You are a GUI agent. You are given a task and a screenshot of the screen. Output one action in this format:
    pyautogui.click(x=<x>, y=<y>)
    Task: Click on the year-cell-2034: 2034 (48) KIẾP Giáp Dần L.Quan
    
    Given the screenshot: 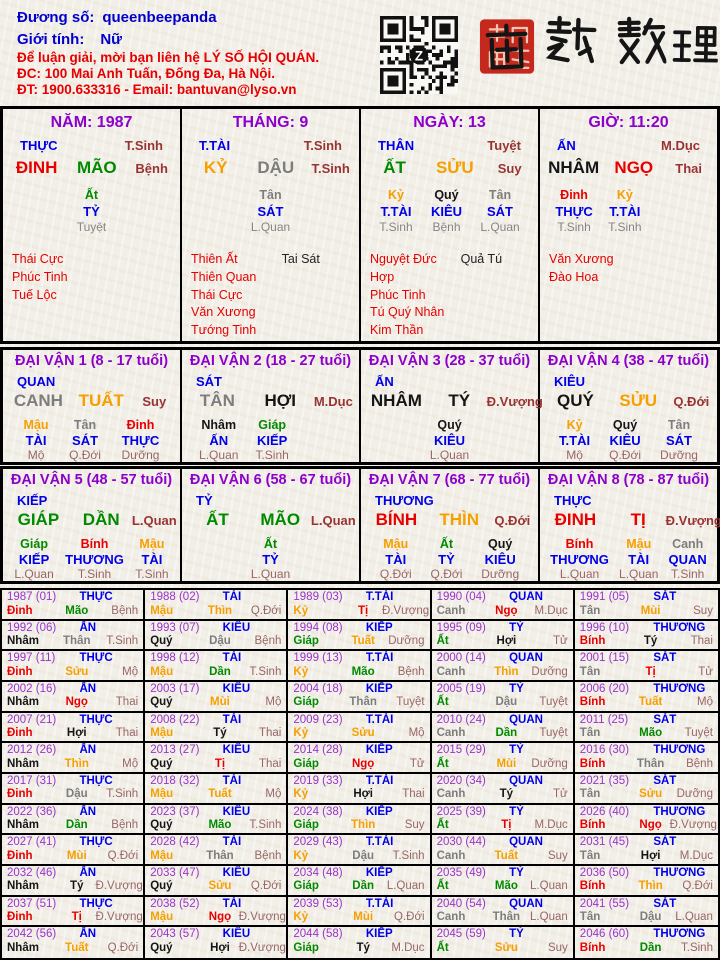 What is the action you would take?
    pyautogui.click(x=360, y=881)
    